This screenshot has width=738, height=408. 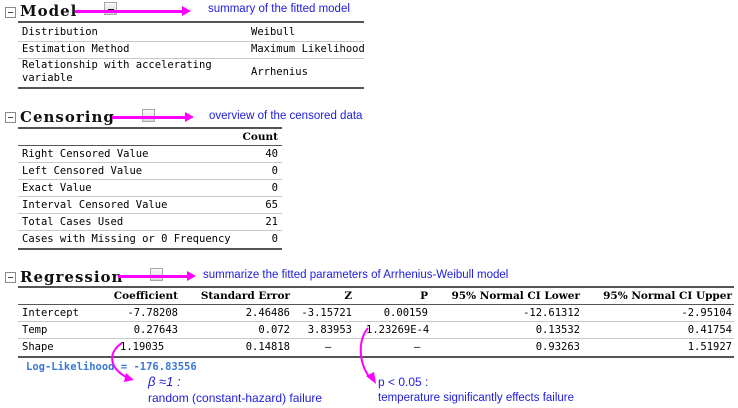 What do you see at coordinates (145, 296) in the screenshot?
I see `col-header-coefficient: Coefficient` at bounding box center [145, 296].